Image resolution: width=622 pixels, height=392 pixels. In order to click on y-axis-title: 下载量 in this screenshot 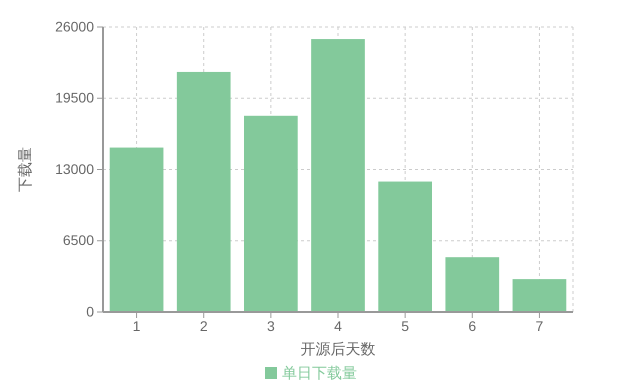, I will do `click(25, 169)`.